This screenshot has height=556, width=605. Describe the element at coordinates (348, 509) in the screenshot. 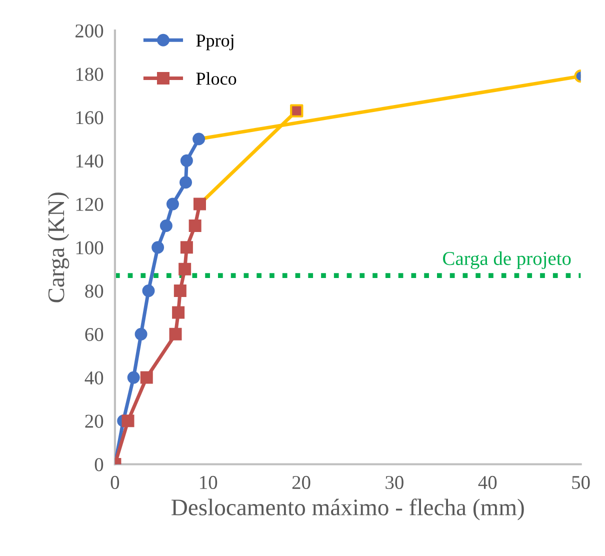

I see `x-axis-title: Deslocamento máximo - flecha (mm)` at that location.